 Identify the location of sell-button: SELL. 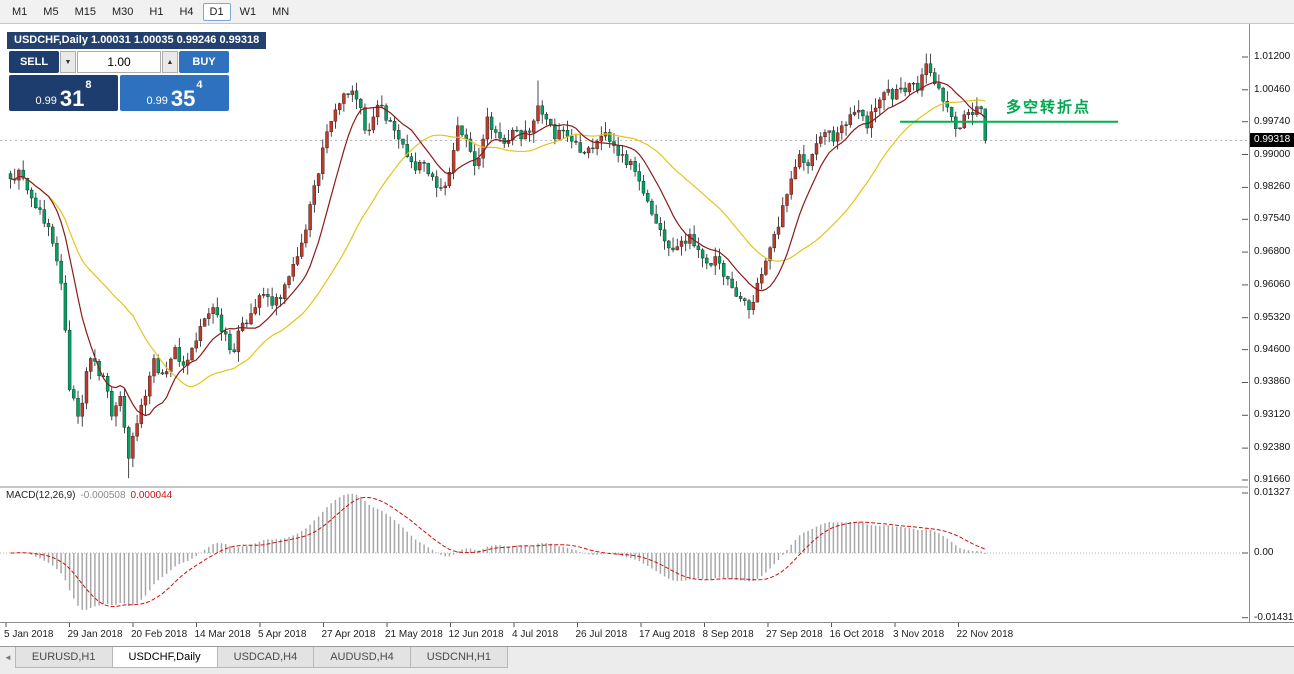
(34, 62).